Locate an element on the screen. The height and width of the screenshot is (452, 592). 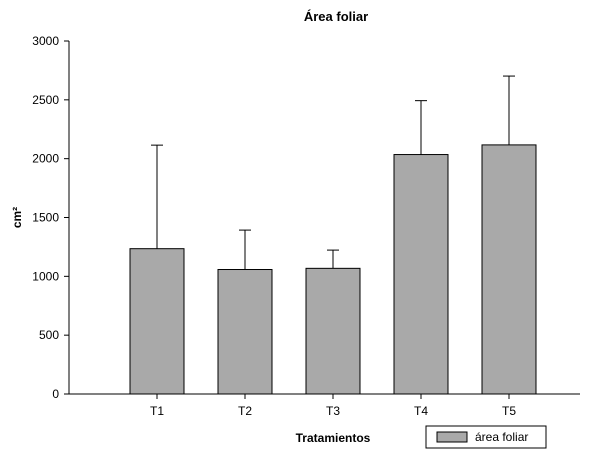
bar-t5 is located at coordinates (509, 269).